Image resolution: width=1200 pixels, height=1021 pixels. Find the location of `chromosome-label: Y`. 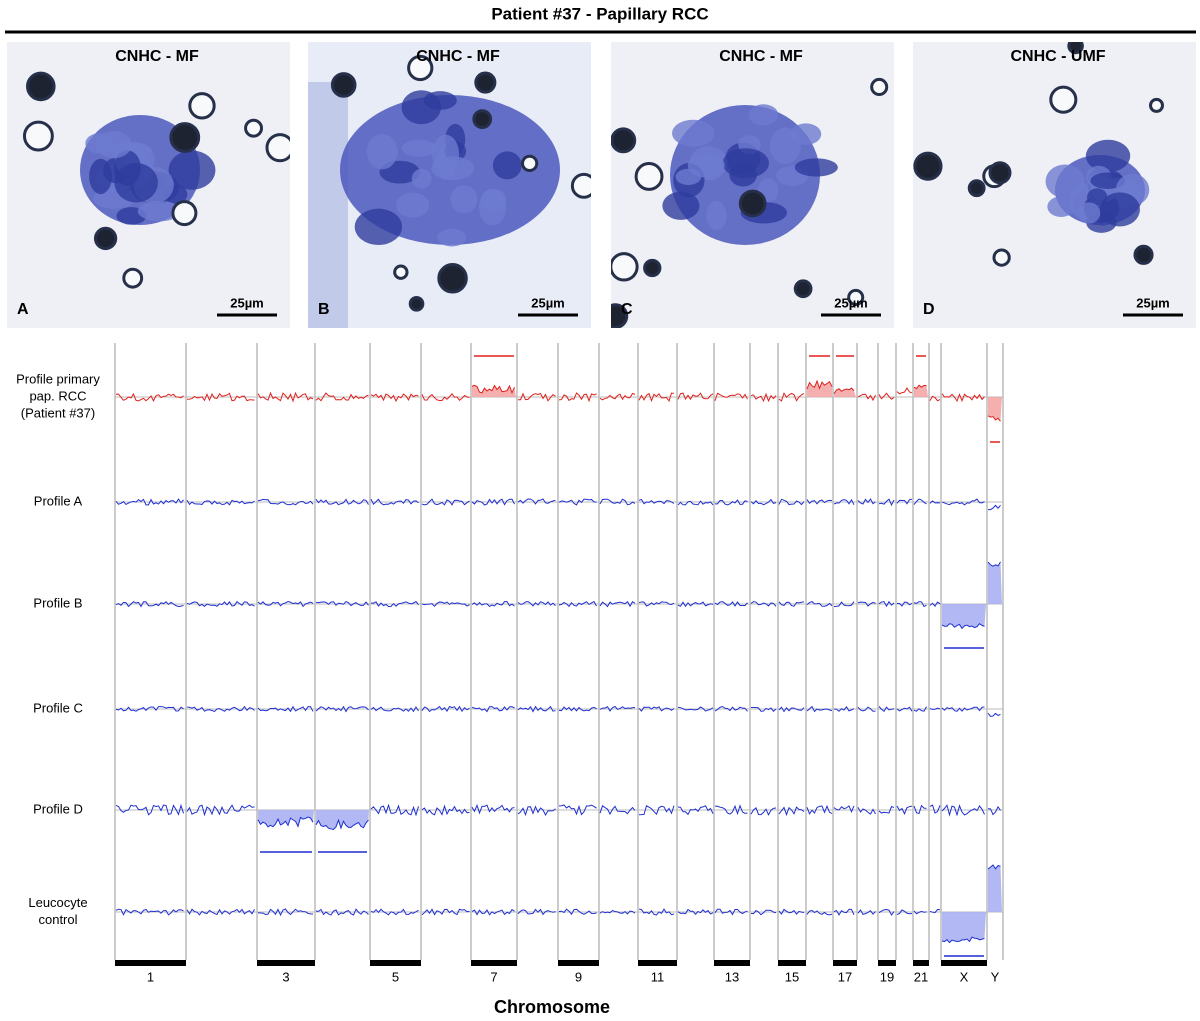

chromosome-label: Y is located at coordinates (995, 976).